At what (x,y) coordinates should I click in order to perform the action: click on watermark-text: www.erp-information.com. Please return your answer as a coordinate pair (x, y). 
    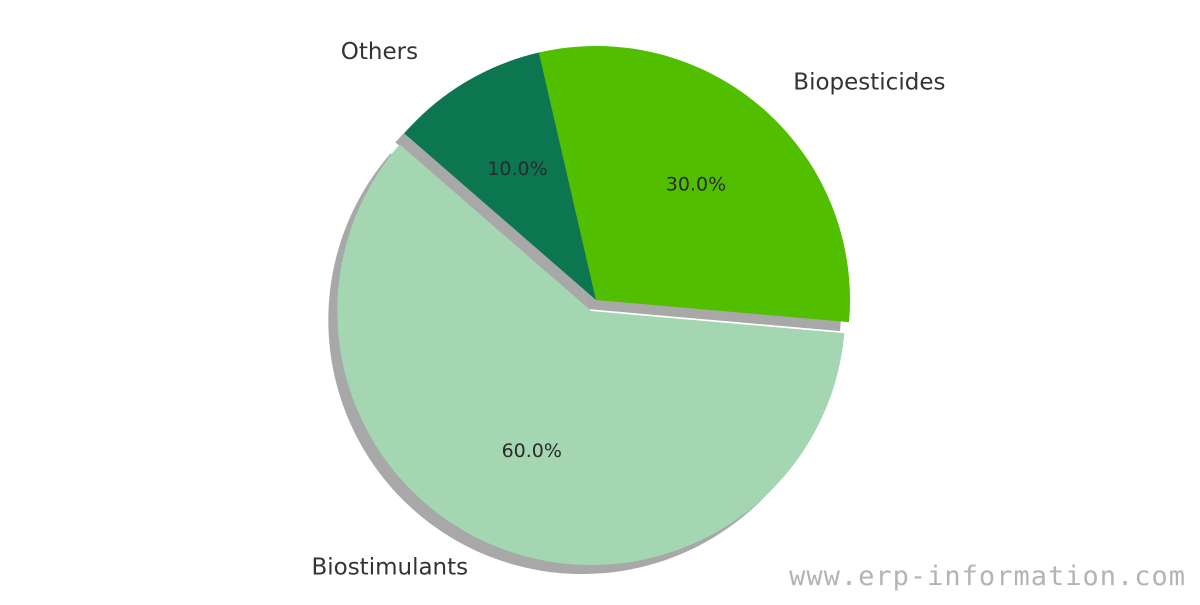
    Looking at the image, I should click on (987, 576).